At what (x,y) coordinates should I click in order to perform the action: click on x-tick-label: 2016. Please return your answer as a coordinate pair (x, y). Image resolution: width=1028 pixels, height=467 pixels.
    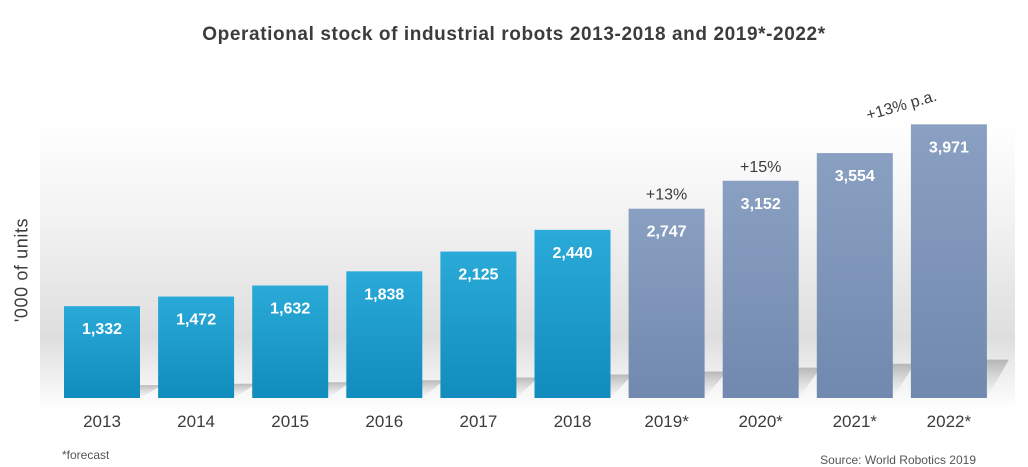
    Looking at the image, I should click on (384, 421).